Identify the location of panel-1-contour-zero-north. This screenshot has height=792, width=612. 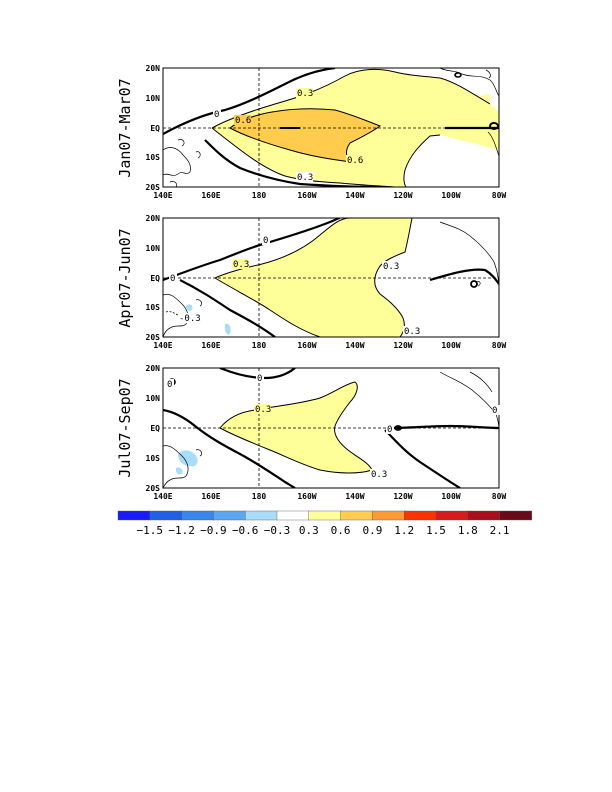
(249, 101).